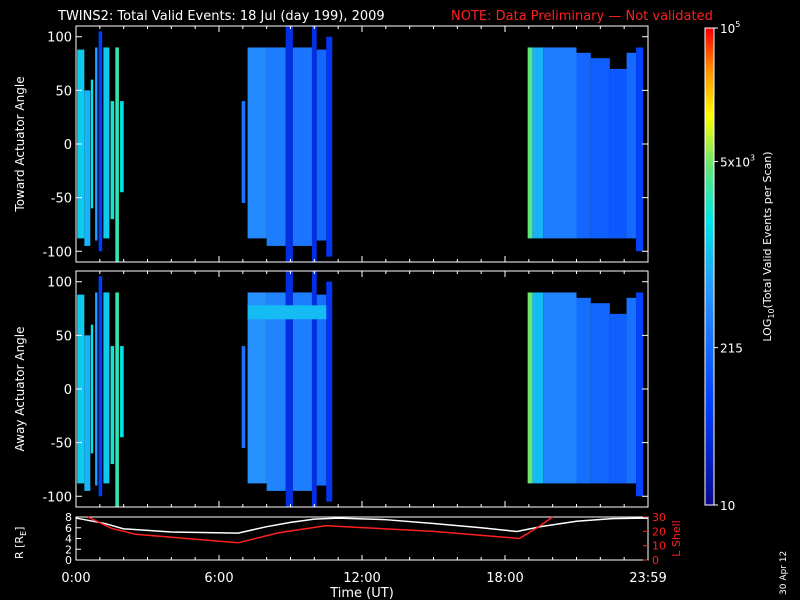 The image size is (800, 600). Describe the element at coordinates (731, 349) in the screenshot. I see `colorbar-tick-label: 215` at that location.